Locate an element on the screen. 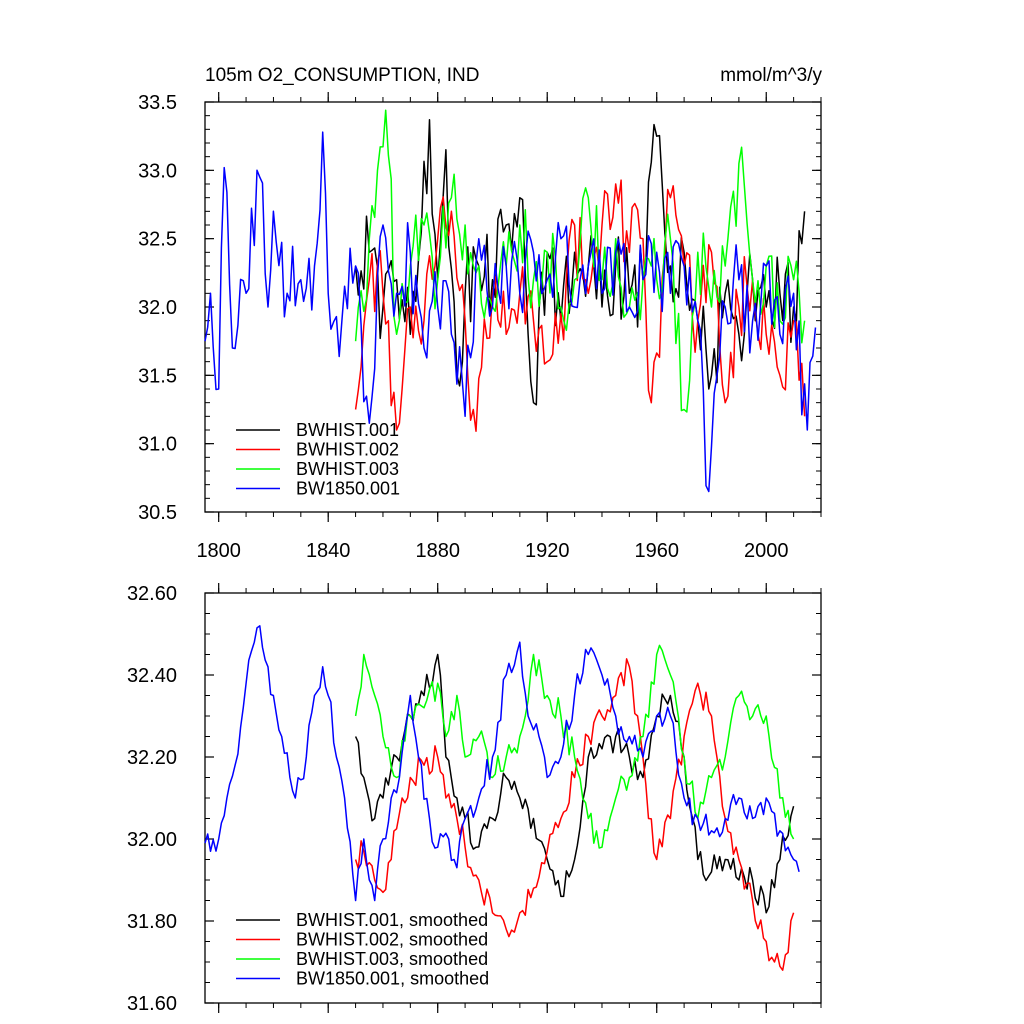  x-tick-label: 2000 is located at coordinates (766, 551).